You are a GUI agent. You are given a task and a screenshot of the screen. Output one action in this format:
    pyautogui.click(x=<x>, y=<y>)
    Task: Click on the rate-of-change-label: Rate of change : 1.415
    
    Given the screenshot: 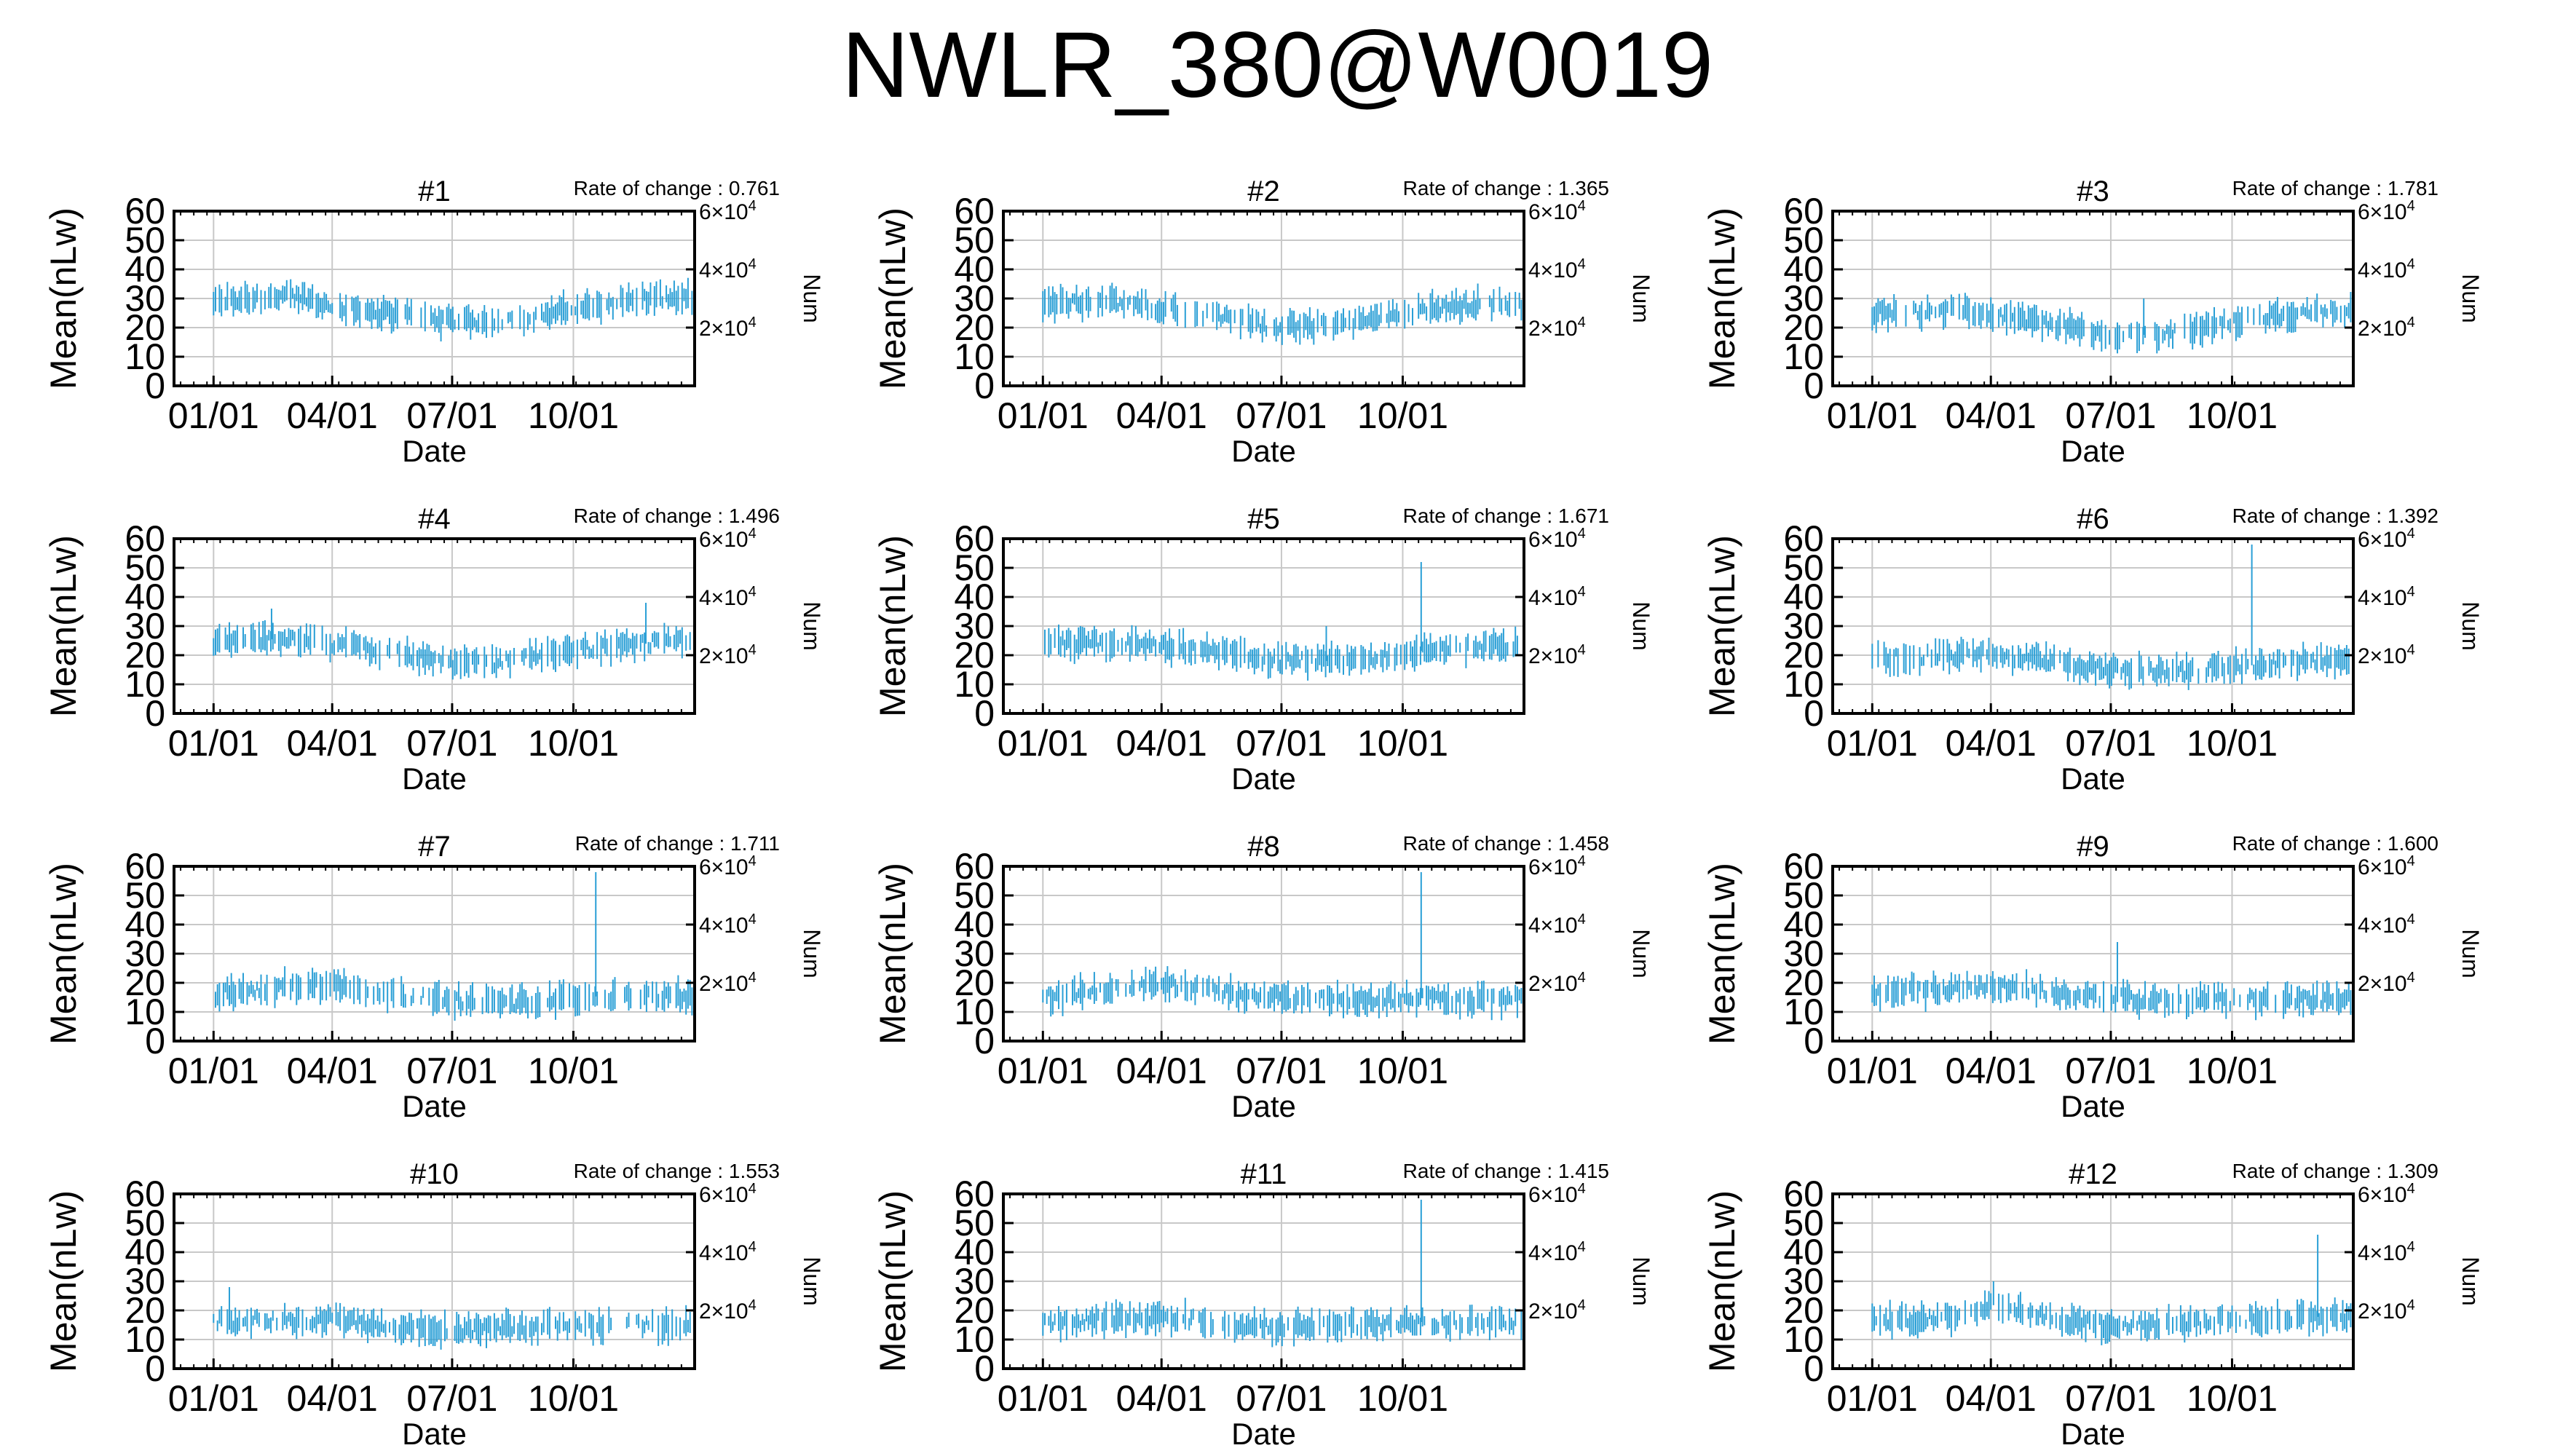 What is the action you would take?
    pyautogui.click(x=1506, y=1171)
    